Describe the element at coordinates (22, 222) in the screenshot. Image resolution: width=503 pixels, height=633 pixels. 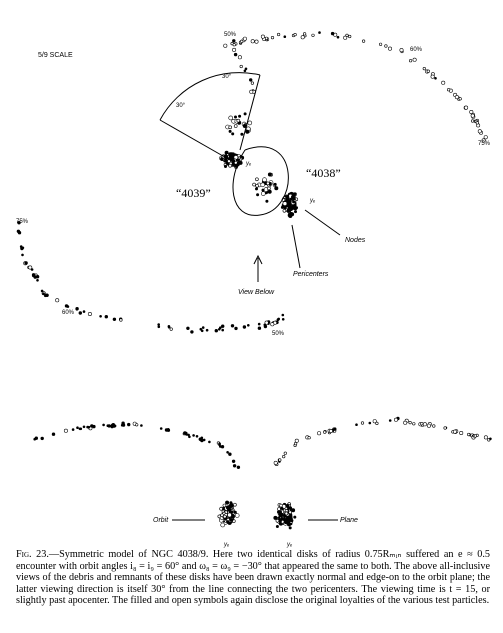
I see `percent-label-left-75: 75%` at that location.